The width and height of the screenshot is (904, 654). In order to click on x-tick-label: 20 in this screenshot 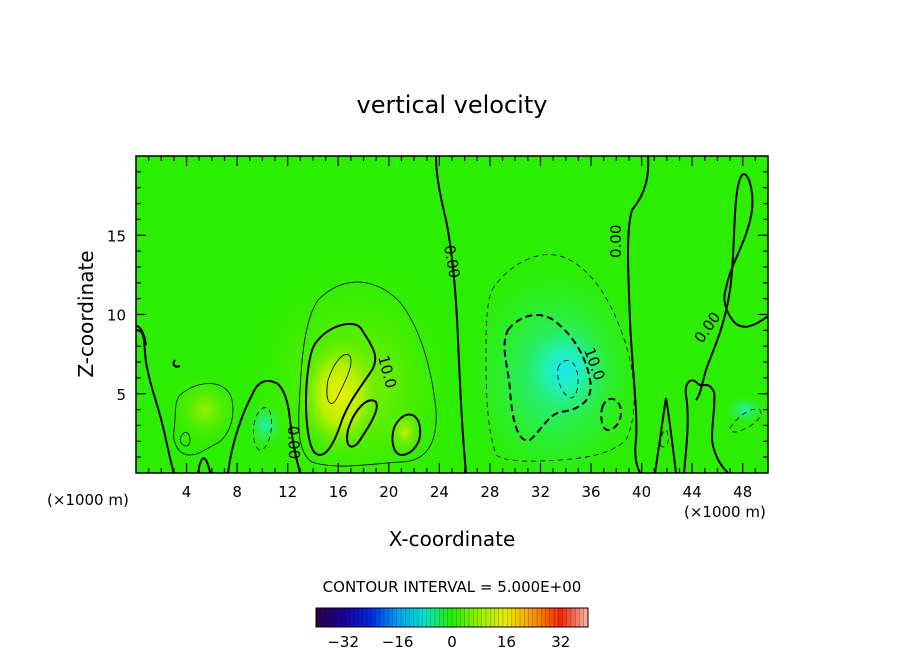, I will do `click(388, 492)`.